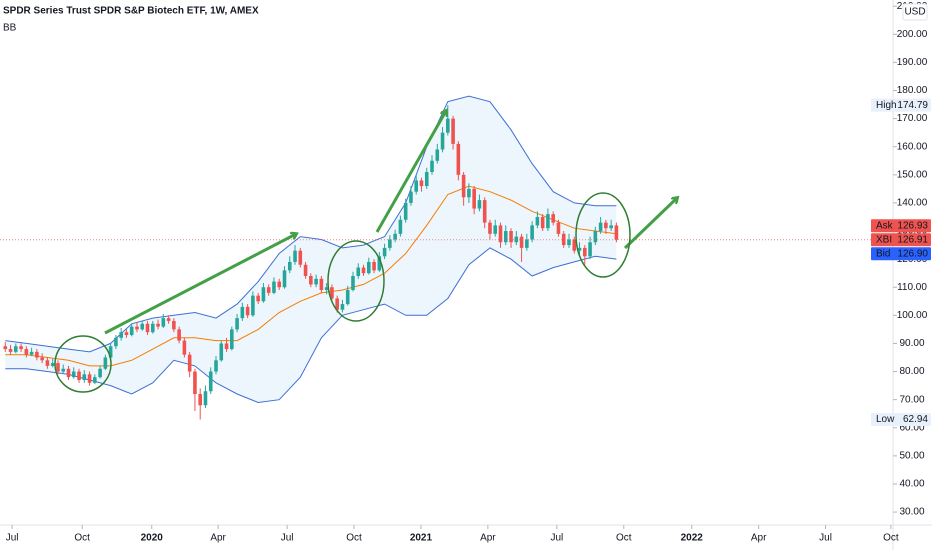  Describe the element at coordinates (911, 456) in the screenshot. I see `y-tick-label: 50.00` at that location.